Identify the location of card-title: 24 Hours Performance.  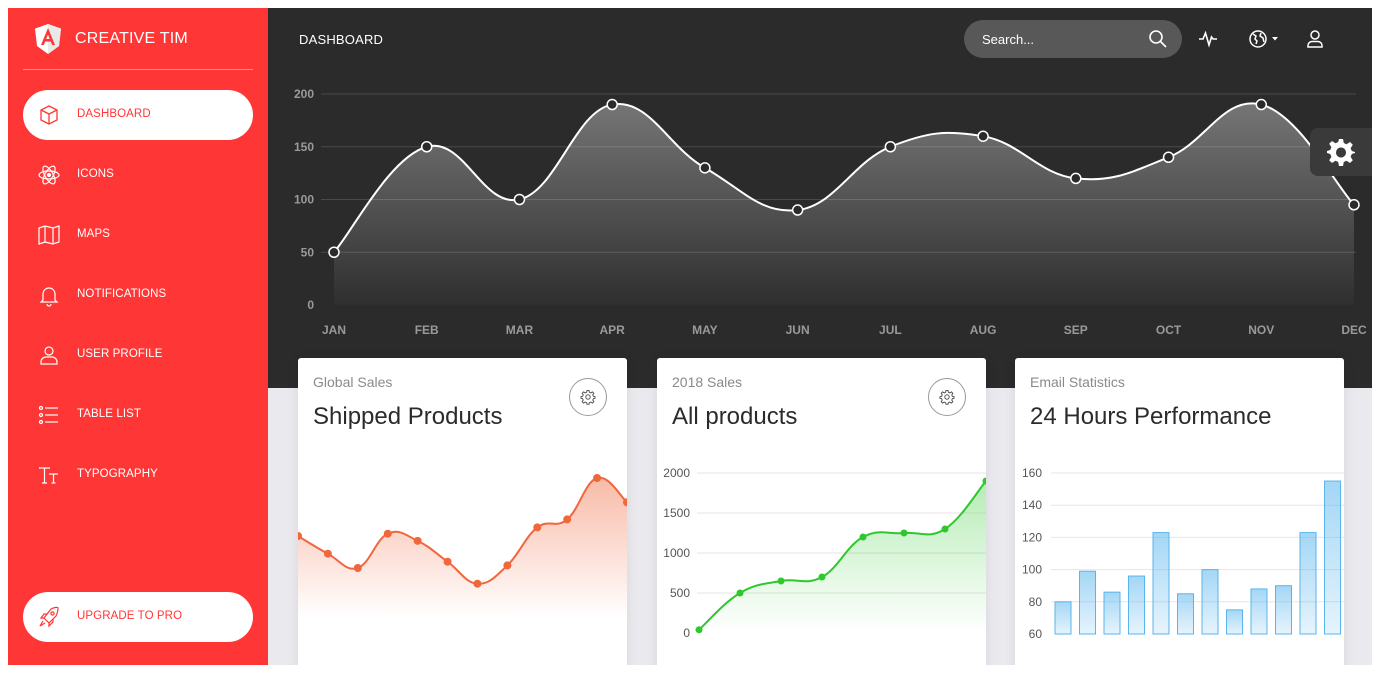
(1151, 416).